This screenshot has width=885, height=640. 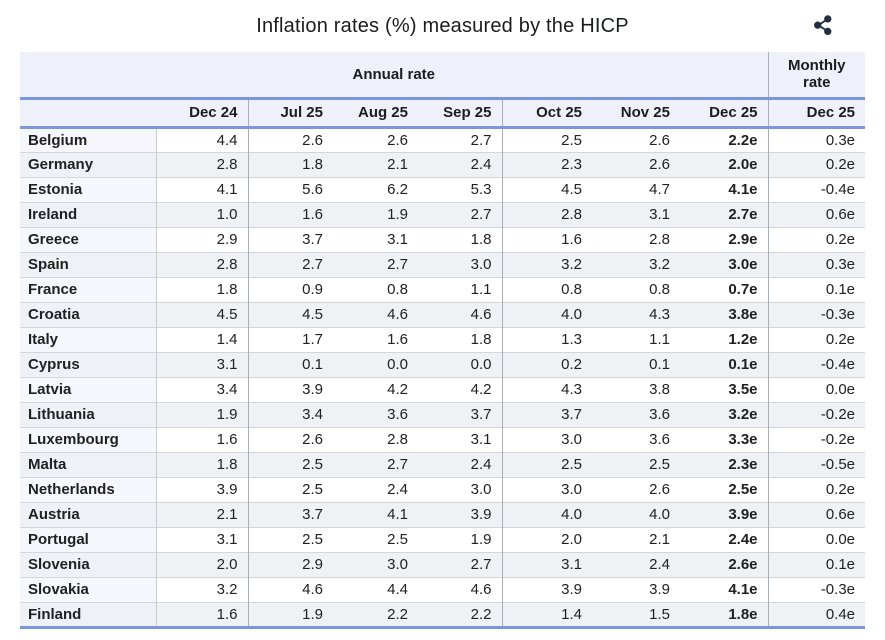 I want to click on annual-value-cell: 1.1, so click(x=636, y=339).